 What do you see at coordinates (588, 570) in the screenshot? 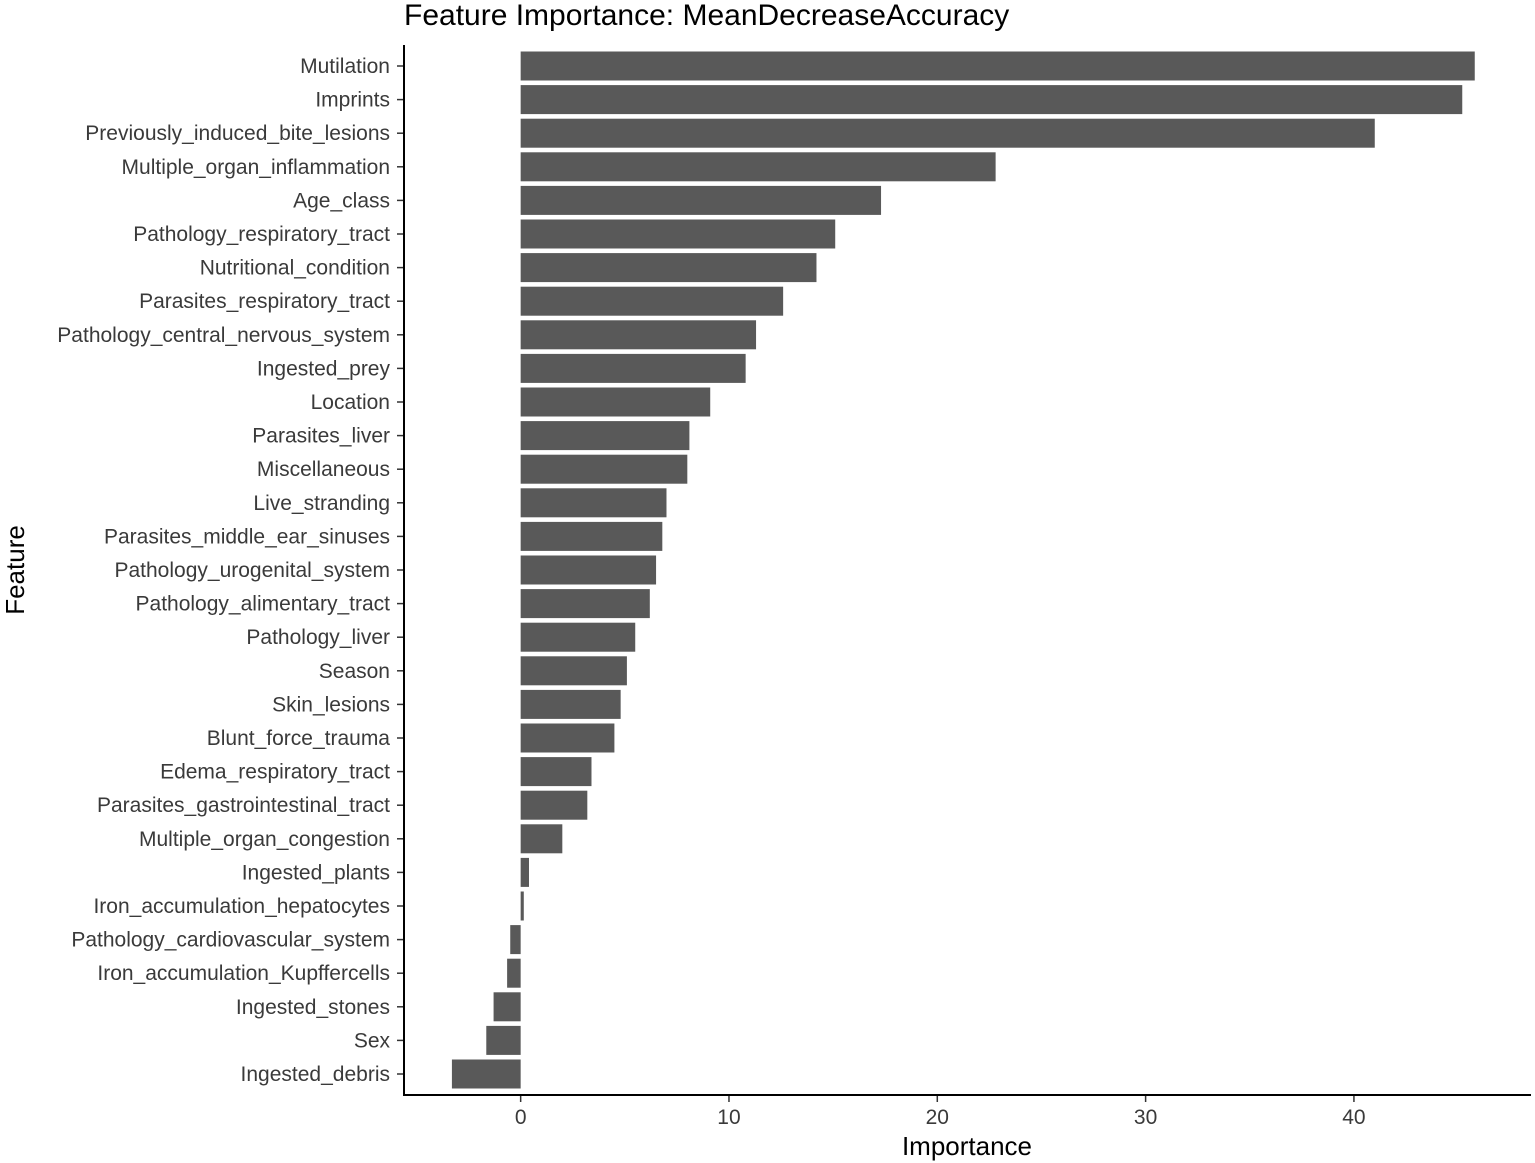
I see `bar-pathology-urogenital-system` at bounding box center [588, 570].